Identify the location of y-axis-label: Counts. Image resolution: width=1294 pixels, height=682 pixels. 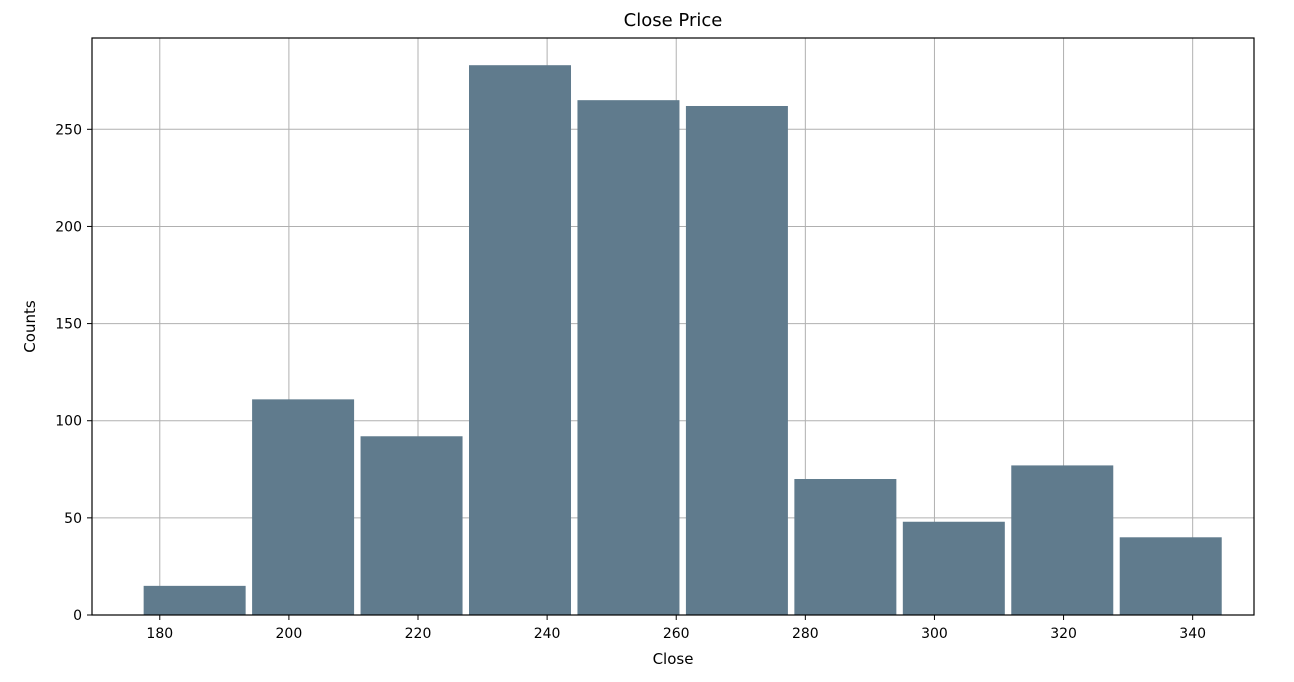
(30, 326).